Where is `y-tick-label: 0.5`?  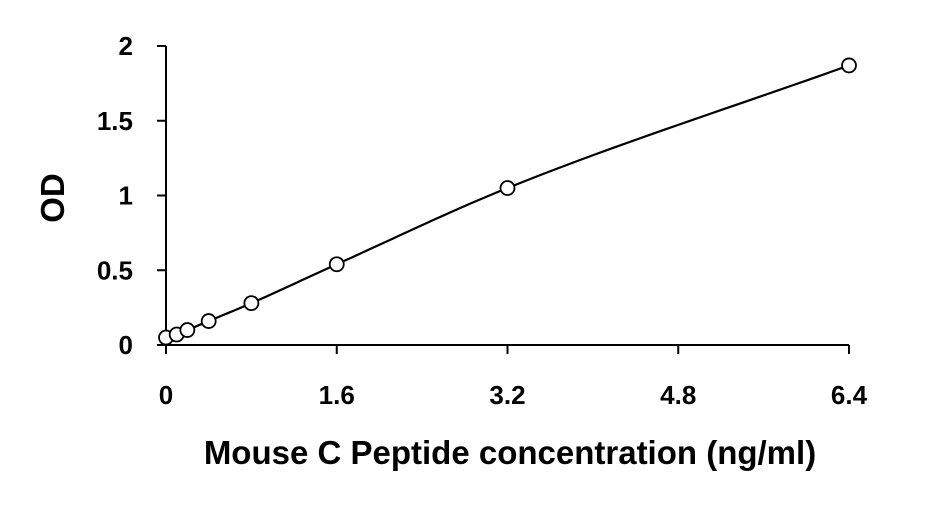
y-tick-label: 0.5 is located at coordinates (115, 270).